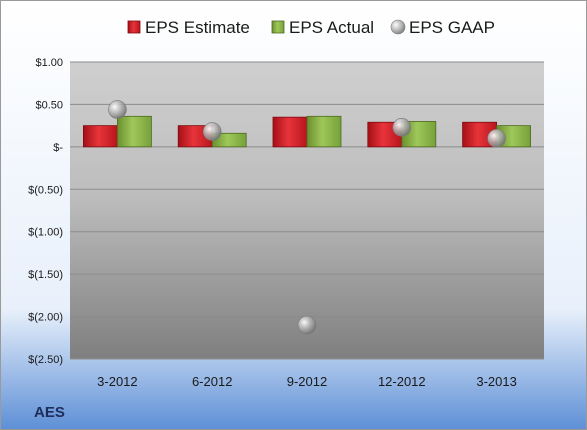 This screenshot has height=430, width=587. Describe the element at coordinates (49, 105) in the screenshot. I see `y-tick-label: $0.50` at that location.